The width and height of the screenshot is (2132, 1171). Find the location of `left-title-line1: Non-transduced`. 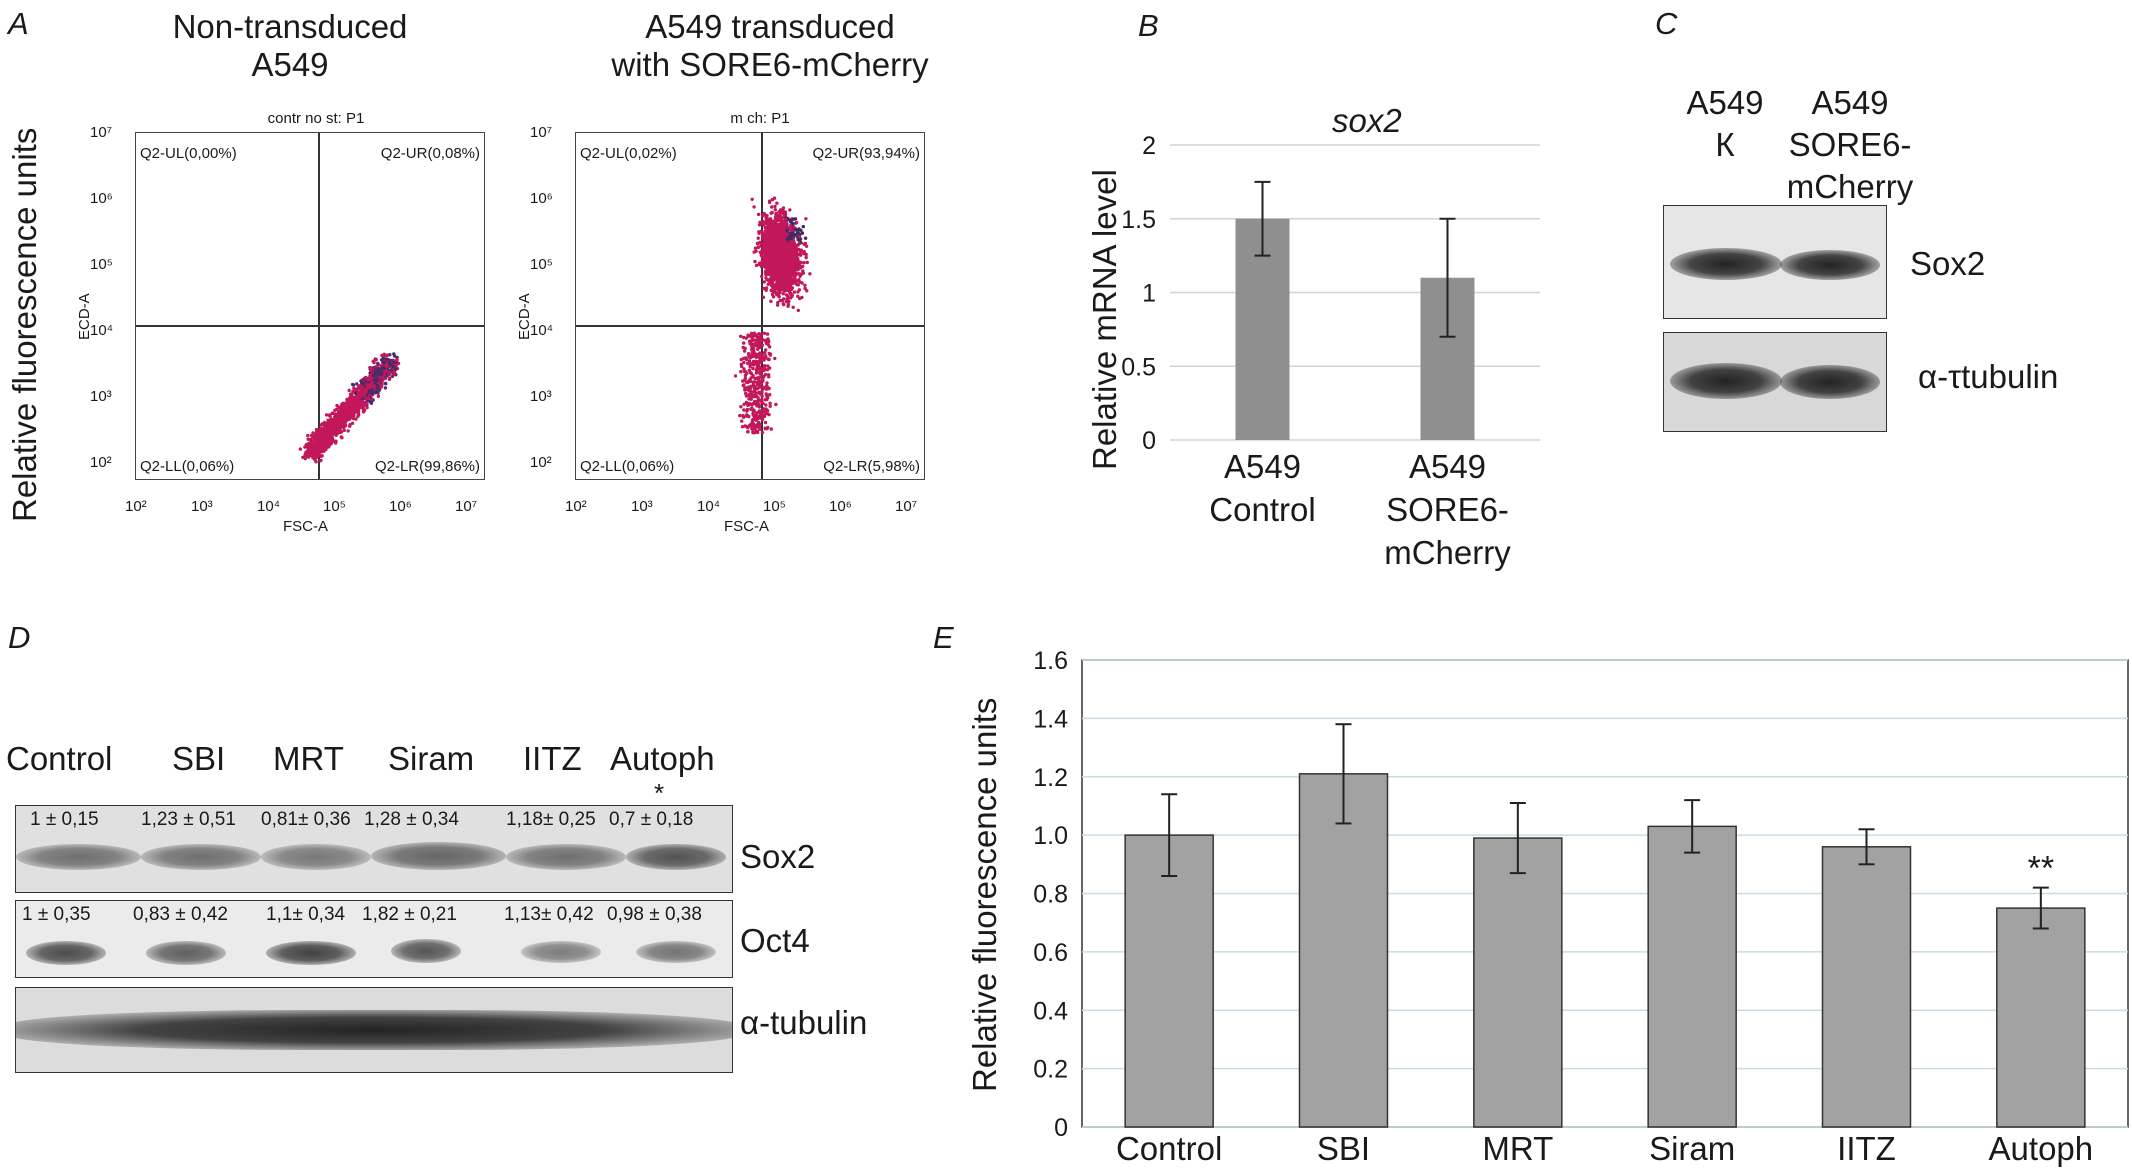

left-title-line1: Non-transduced is located at coordinates (290, 26).